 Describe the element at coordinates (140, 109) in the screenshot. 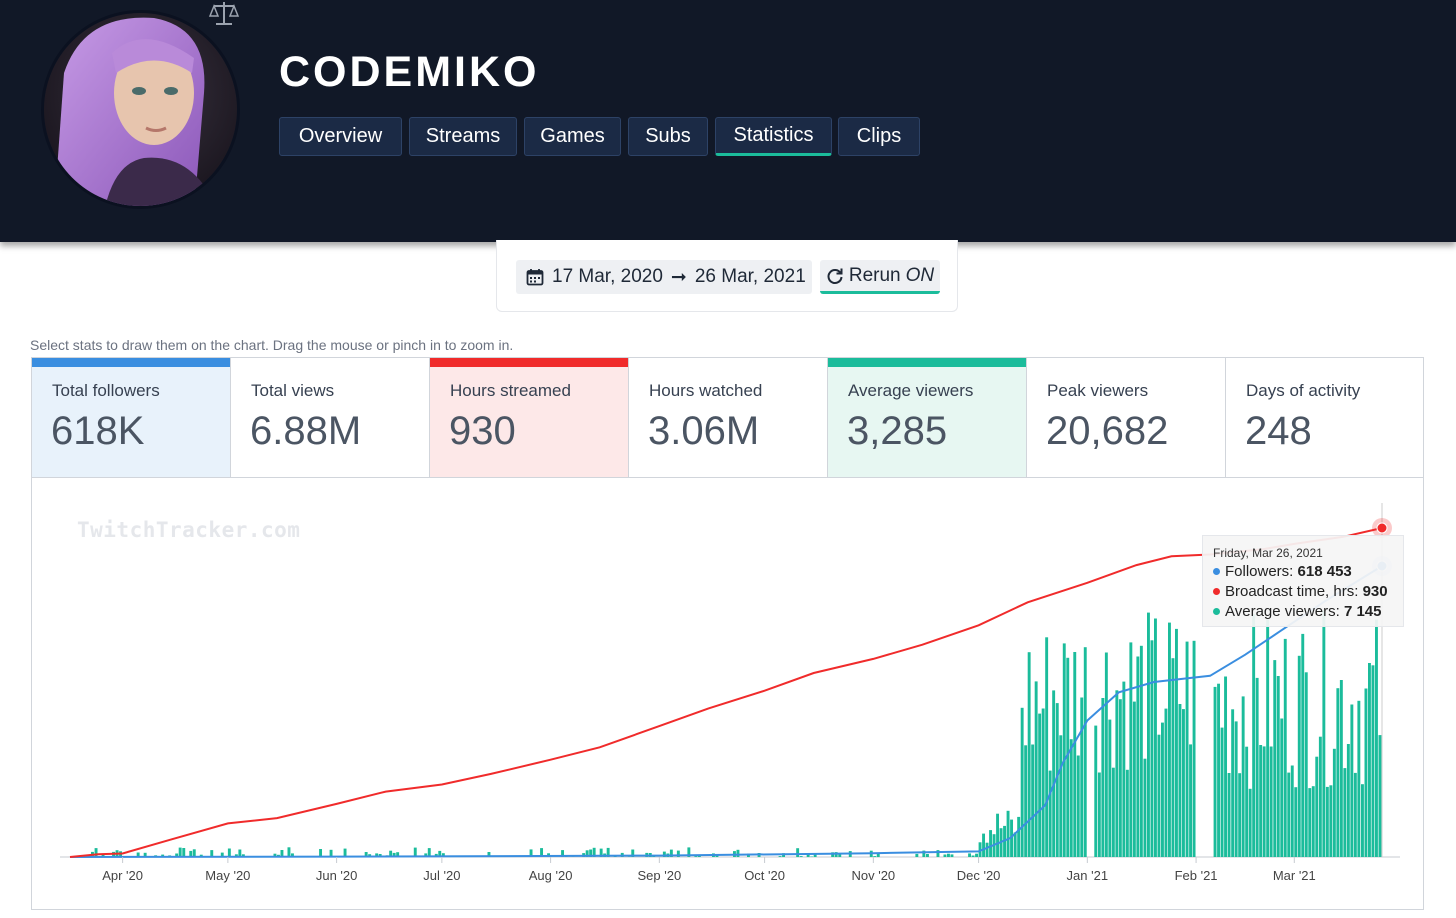

I see `avatar` at that location.